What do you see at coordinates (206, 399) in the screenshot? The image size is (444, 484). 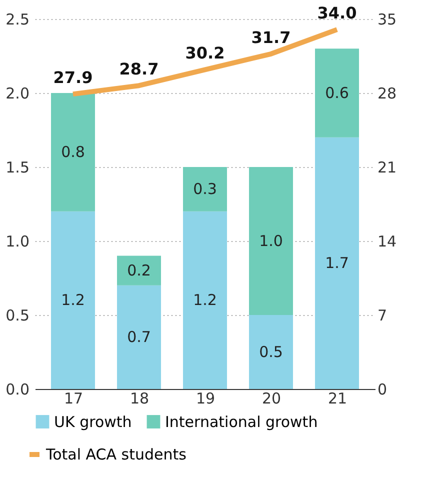 I see `x-tick-label: 19` at bounding box center [206, 399].